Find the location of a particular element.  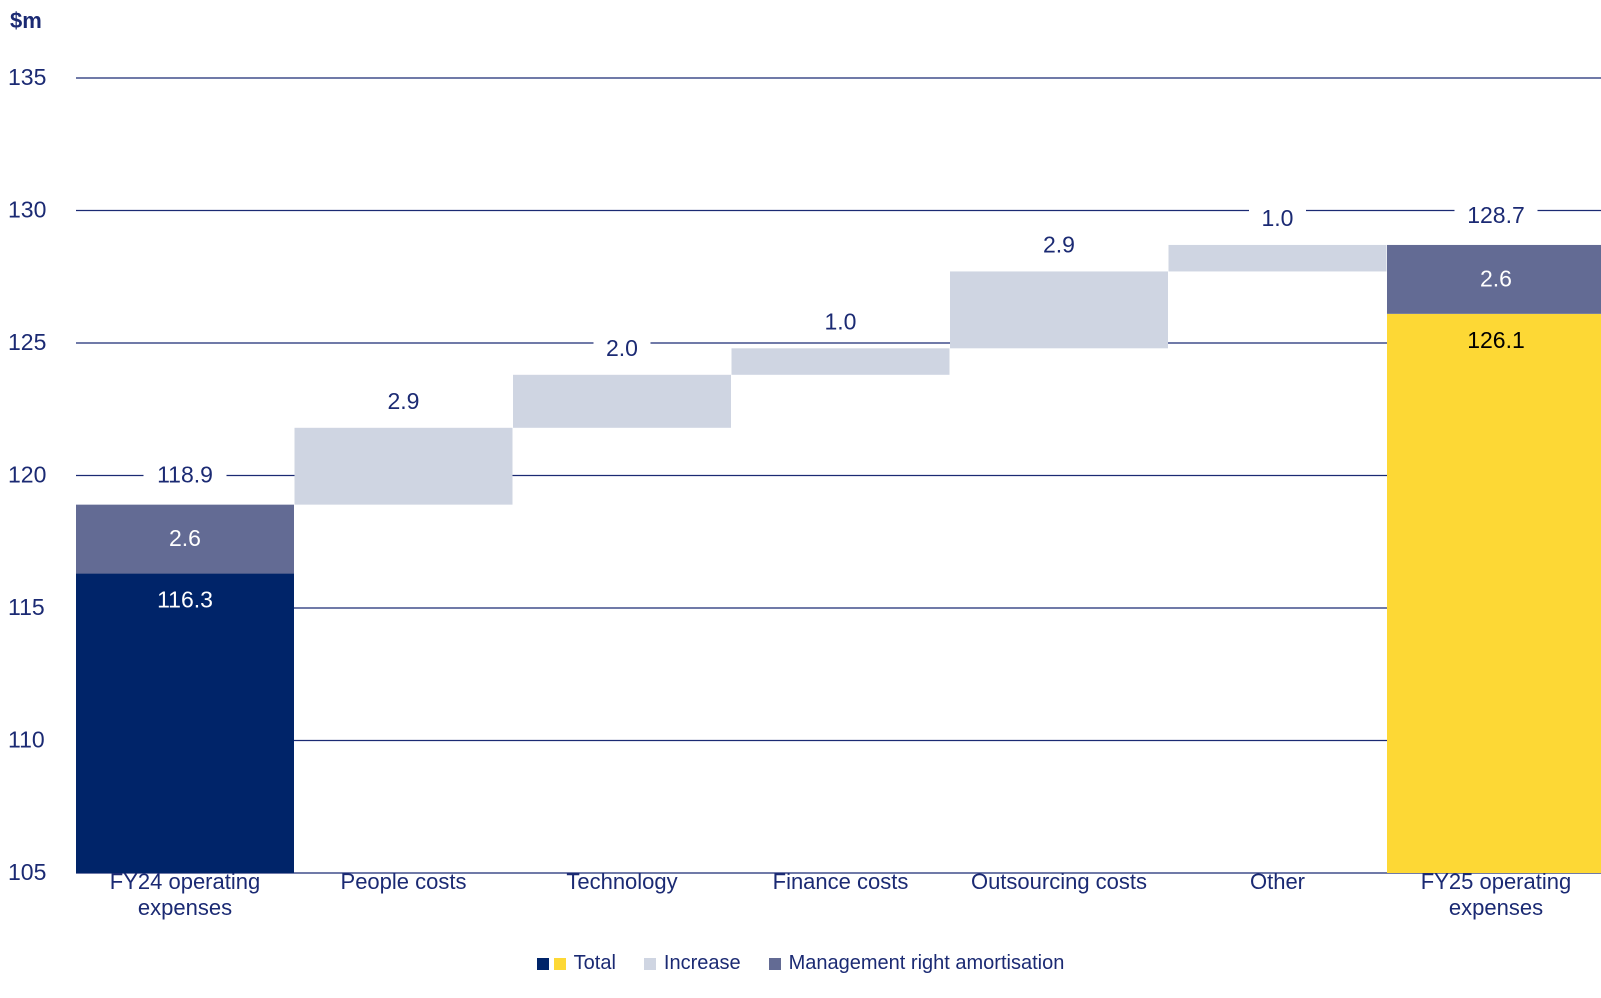

category-label: FY24 operating is located at coordinates (185, 881).